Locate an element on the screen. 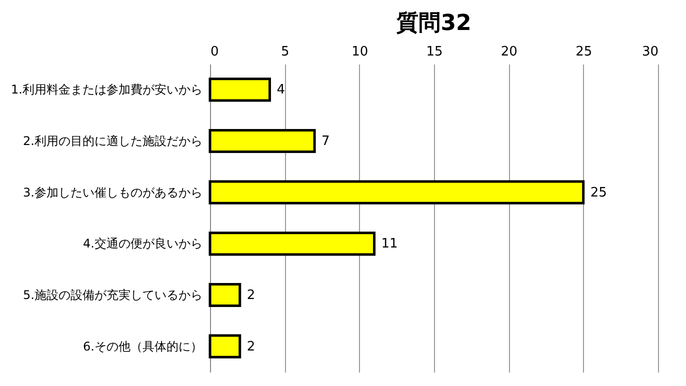 The height and width of the screenshot is (386, 686). chart-title: 質問32 is located at coordinates (434, 23).